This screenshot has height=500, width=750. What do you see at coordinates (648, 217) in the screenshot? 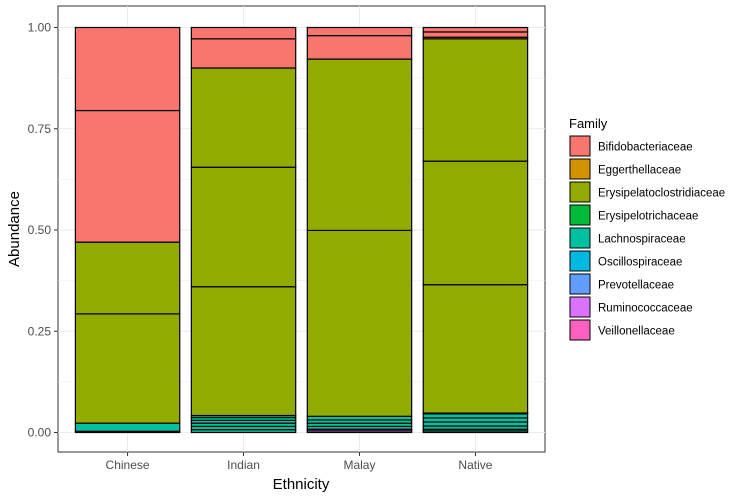
I see `legend-label: Erysipelotrichaceae` at bounding box center [648, 217].